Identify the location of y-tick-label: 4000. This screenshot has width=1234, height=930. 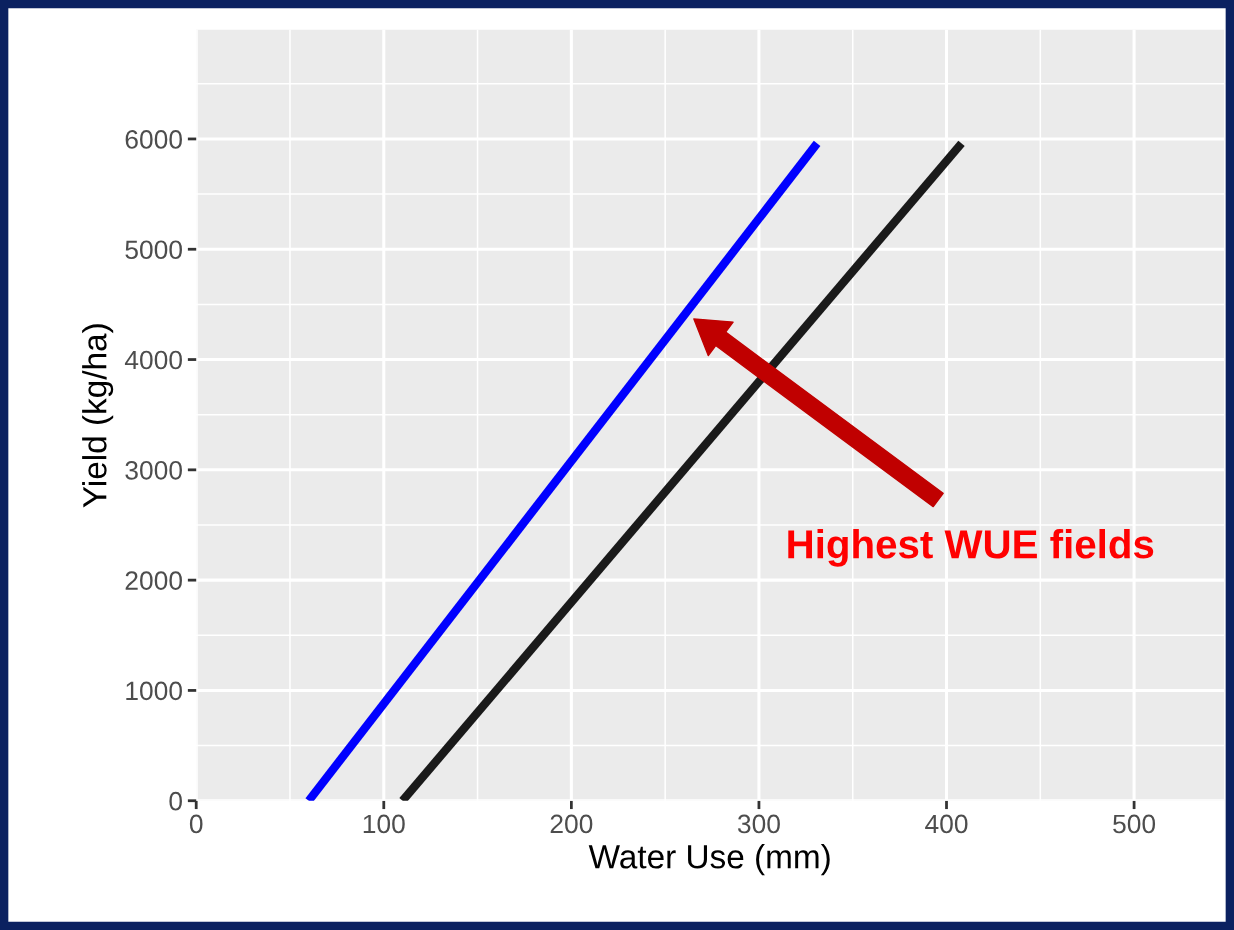
(153, 360).